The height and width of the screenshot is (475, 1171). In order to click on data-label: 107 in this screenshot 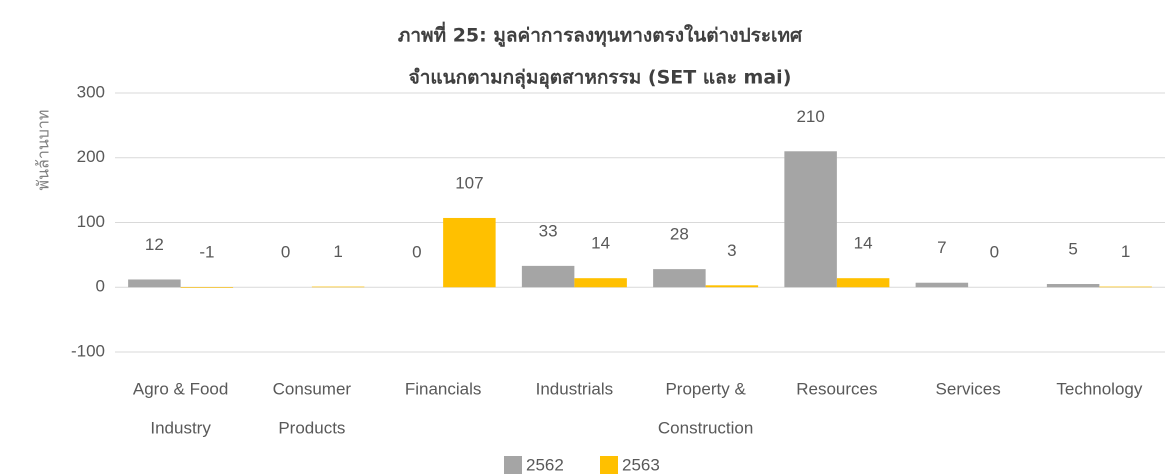, I will do `click(469, 182)`.